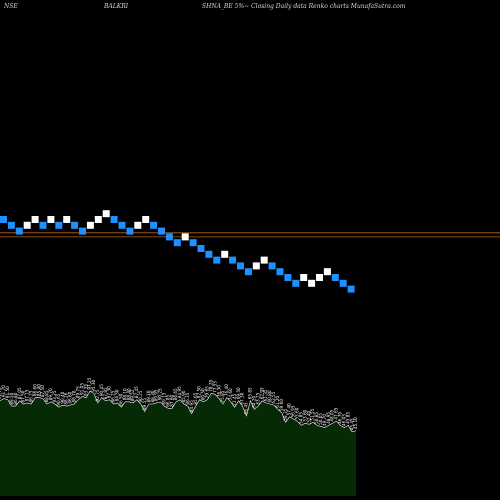 This screenshot has width=500, height=500. Describe the element at coordinates (175, 394) in the screenshot. I see `volume-value-label: 86.65` at that location.